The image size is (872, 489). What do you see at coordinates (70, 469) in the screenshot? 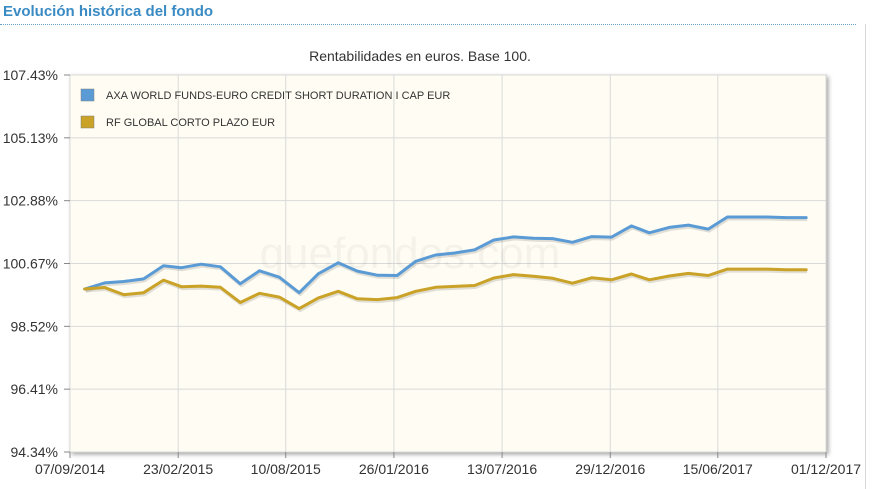
I see `x-tick-label: 07/09/2014` at bounding box center [70, 469].